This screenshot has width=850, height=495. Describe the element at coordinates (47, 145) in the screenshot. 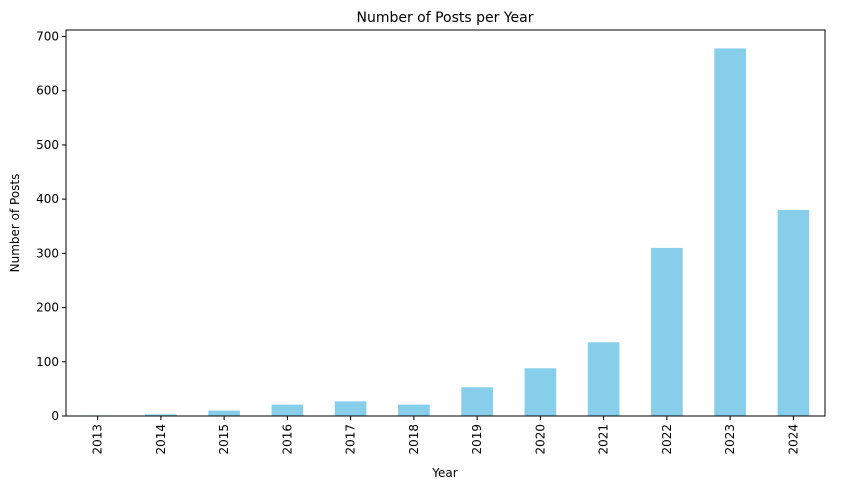

I see `y-tick-label: 500` at that location.